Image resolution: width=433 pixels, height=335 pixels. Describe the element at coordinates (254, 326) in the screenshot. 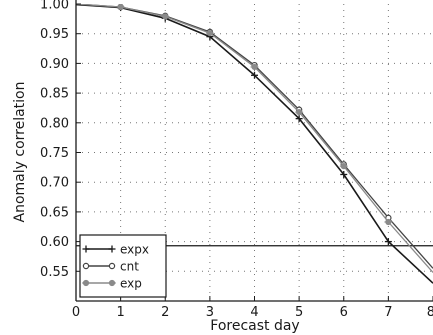

I see `x-axis-label: Forecast day` at that location.